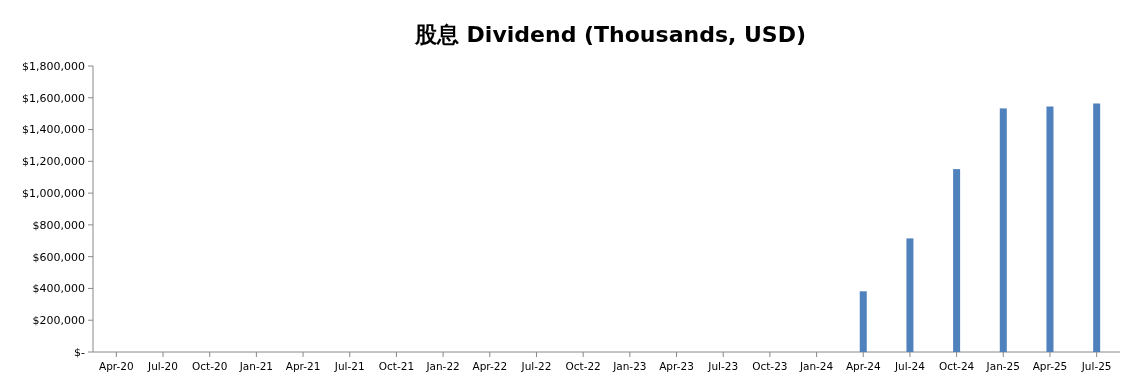 Image resolution: width=1143 pixels, height=389 pixels. What do you see at coordinates (58, 321) in the screenshot?
I see `y-tick-label: $200,000` at bounding box center [58, 321].